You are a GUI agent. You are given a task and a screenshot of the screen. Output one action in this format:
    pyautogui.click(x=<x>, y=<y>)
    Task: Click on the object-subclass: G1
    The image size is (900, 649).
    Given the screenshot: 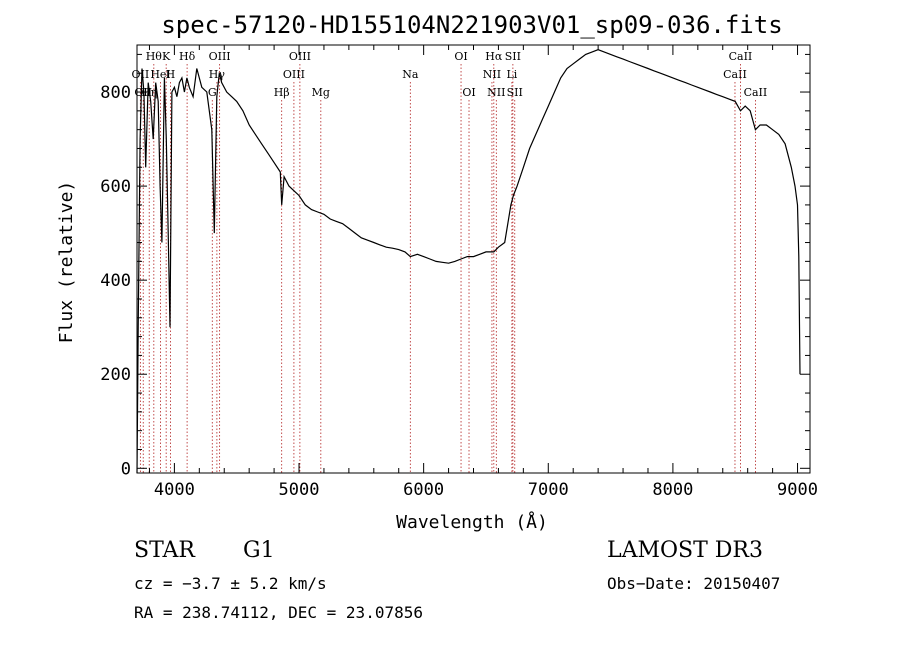 What is the action you would take?
    pyautogui.click(x=259, y=550)
    